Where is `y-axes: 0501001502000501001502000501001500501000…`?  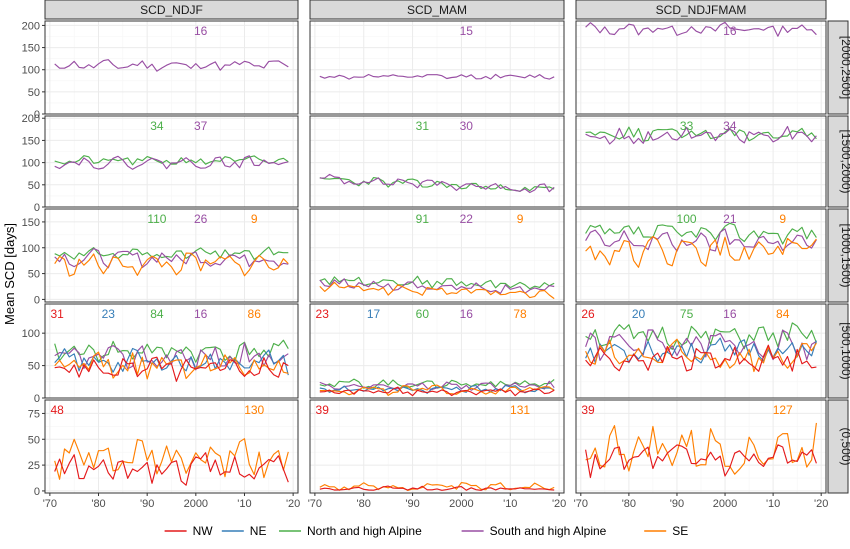 y-axes: 0501001502000501001502000501001500501000… is located at coordinates (33, 259).